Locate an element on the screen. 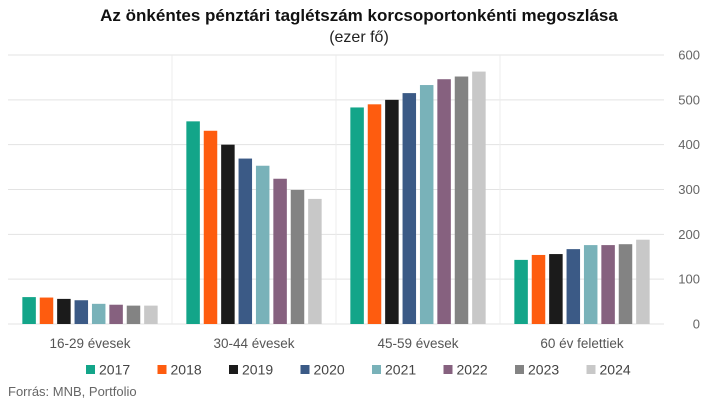 Image resolution: width=718 pixels, height=408 pixels. source-note: Forrás: MNB, Portfolio is located at coordinates (72, 391).